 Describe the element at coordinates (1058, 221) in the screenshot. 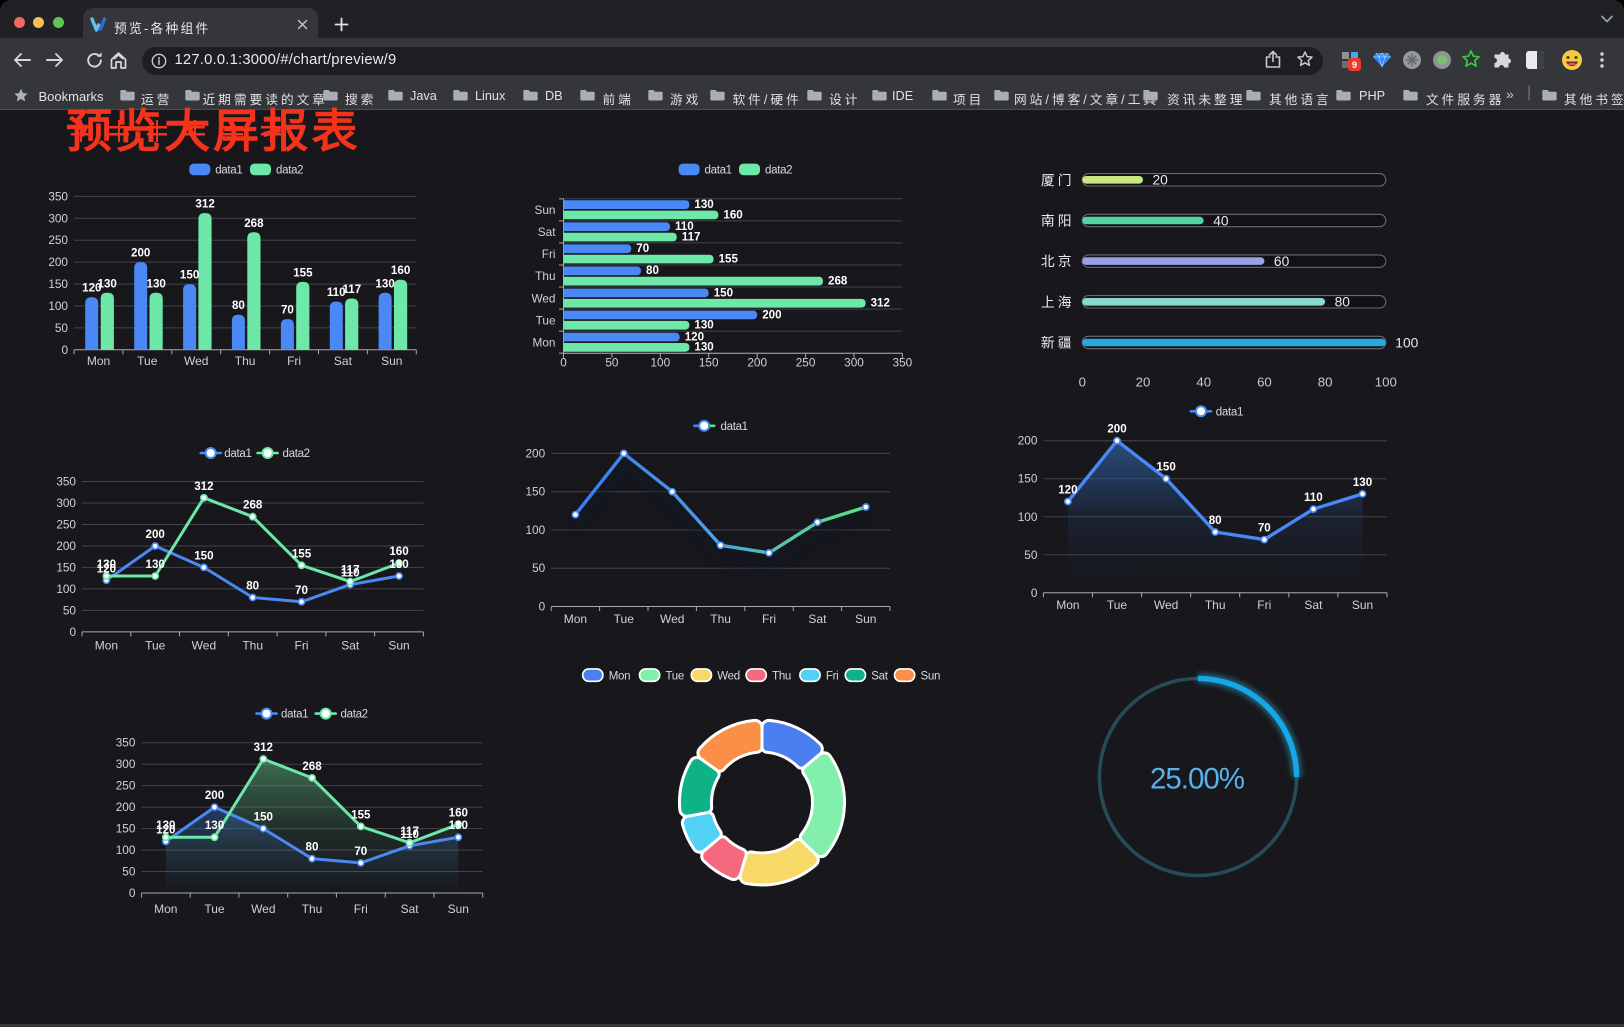

I see `svg-text: 南阳` at that location.